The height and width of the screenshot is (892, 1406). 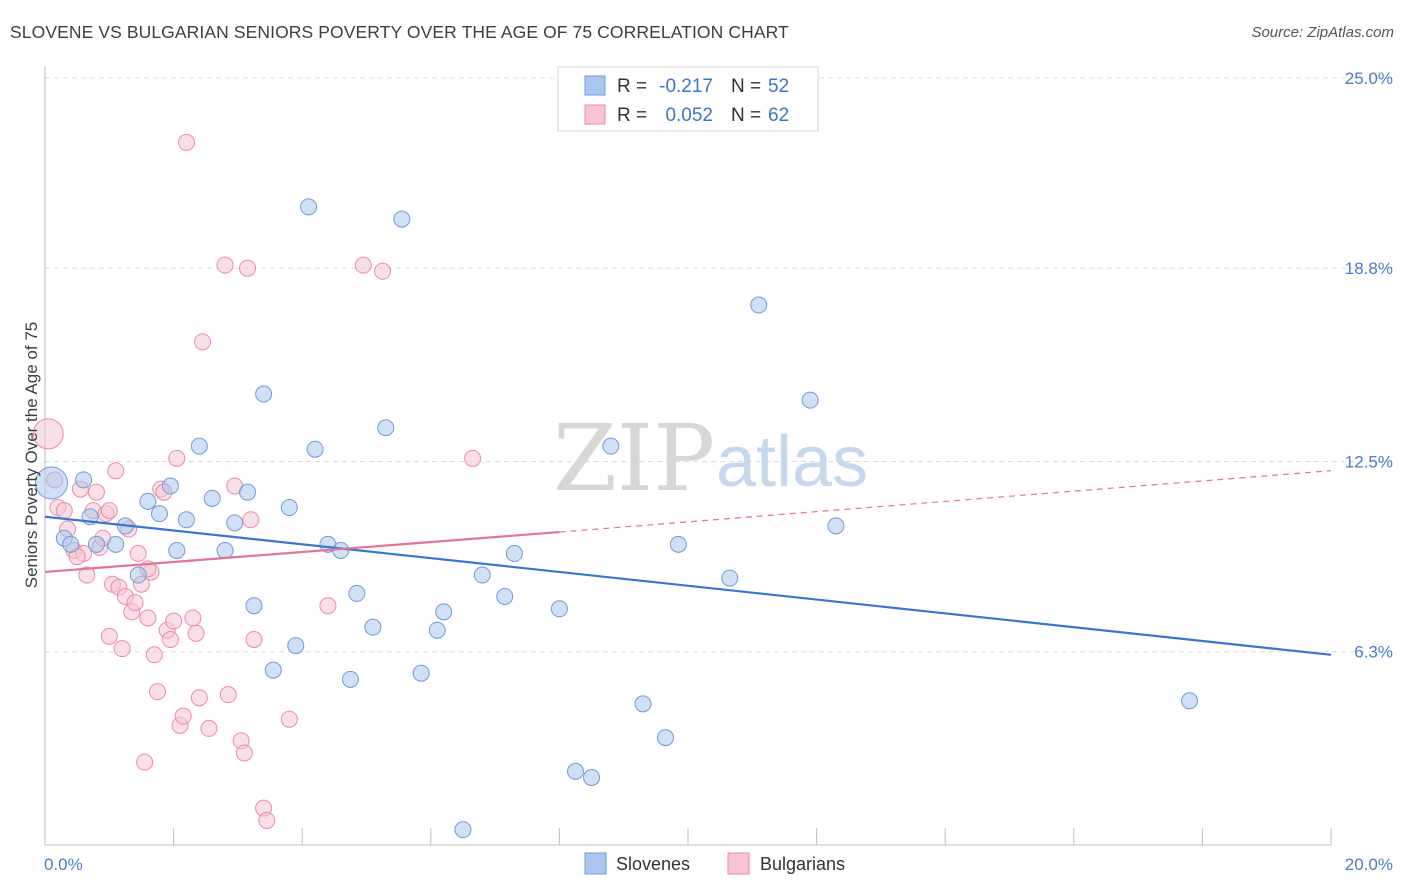 What do you see at coordinates (710, 458) in the screenshot?
I see `watermark: ZIP atlas` at bounding box center [710, 458].